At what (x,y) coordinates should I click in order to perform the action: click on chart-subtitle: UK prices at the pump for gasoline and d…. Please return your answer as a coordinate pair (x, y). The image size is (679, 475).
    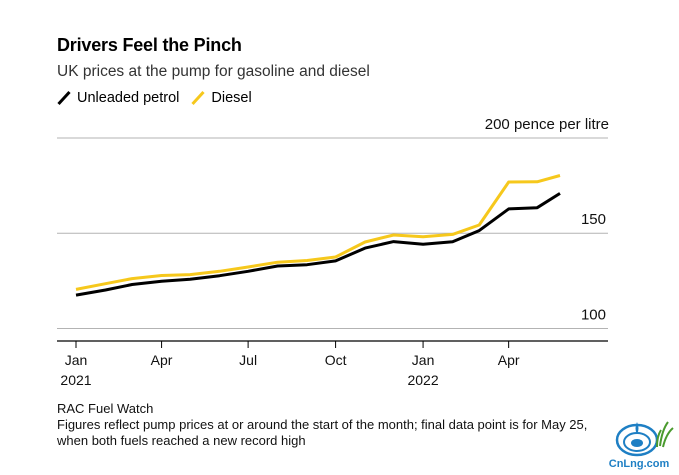
    Looking at the image, I should click on (213, 71).